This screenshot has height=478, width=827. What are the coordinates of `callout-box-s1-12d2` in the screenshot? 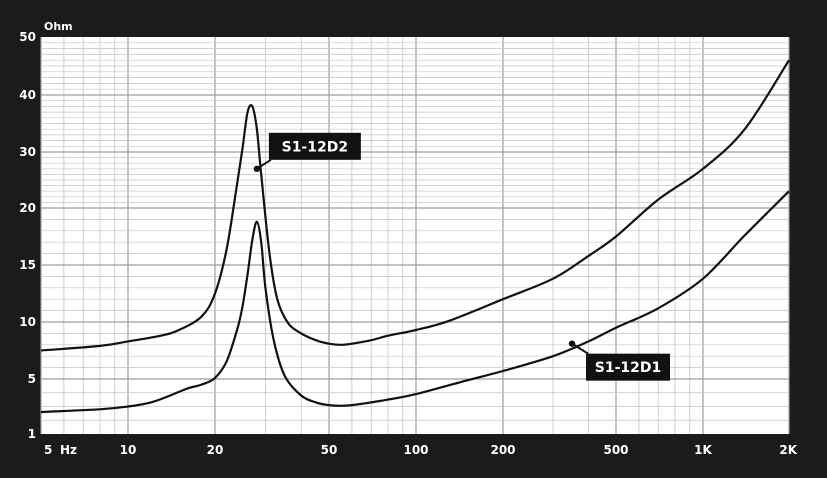 It's located at (314, 146).